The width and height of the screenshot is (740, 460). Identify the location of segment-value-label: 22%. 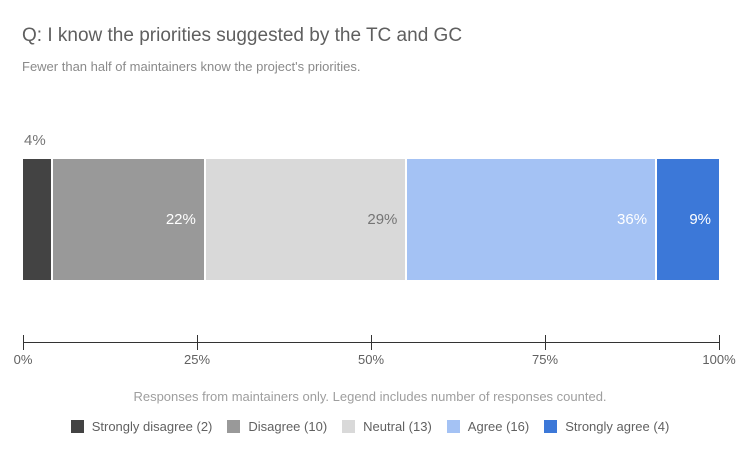
(180, 219).